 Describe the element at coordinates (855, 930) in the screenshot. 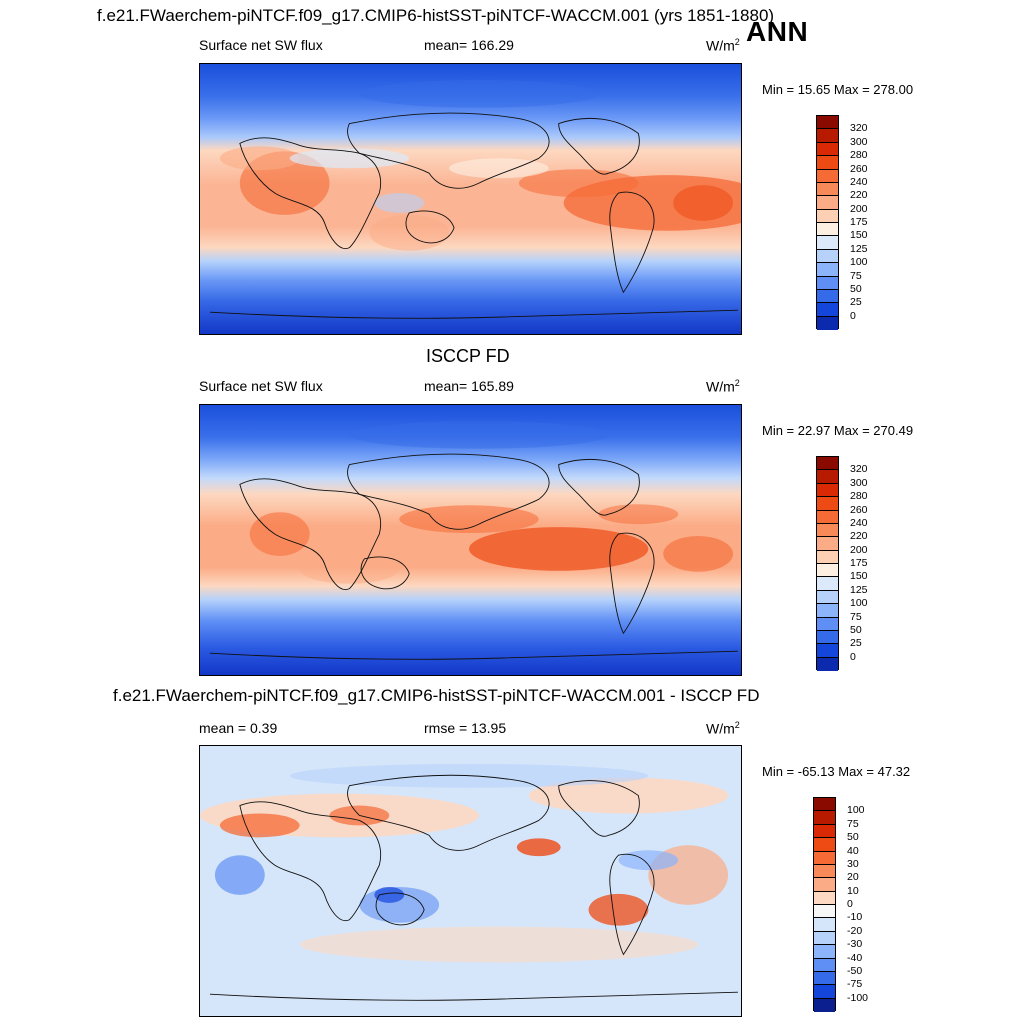

I see `colorbar-tick-label: -20` at that location.